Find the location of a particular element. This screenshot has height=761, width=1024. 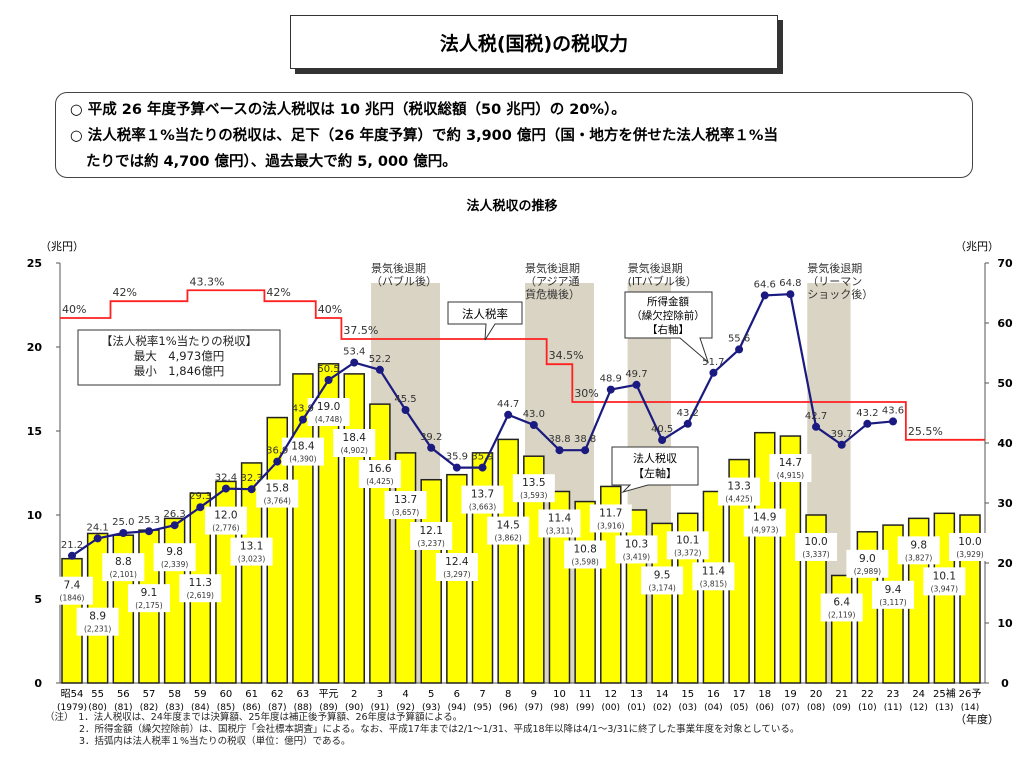

bar-per1pct-label: (3,372) is located at coordinates (687, 552).